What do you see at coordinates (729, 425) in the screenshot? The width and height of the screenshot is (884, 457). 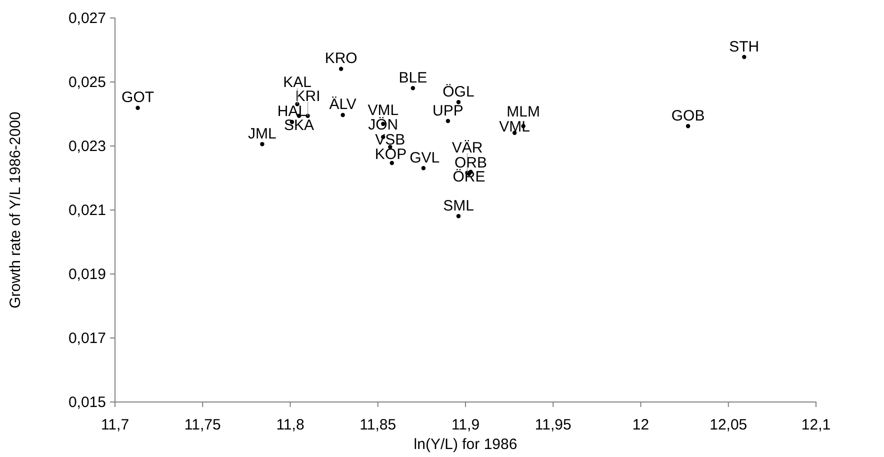 I see `x-tick-label: 12,05` at bounding box center [729, 425].